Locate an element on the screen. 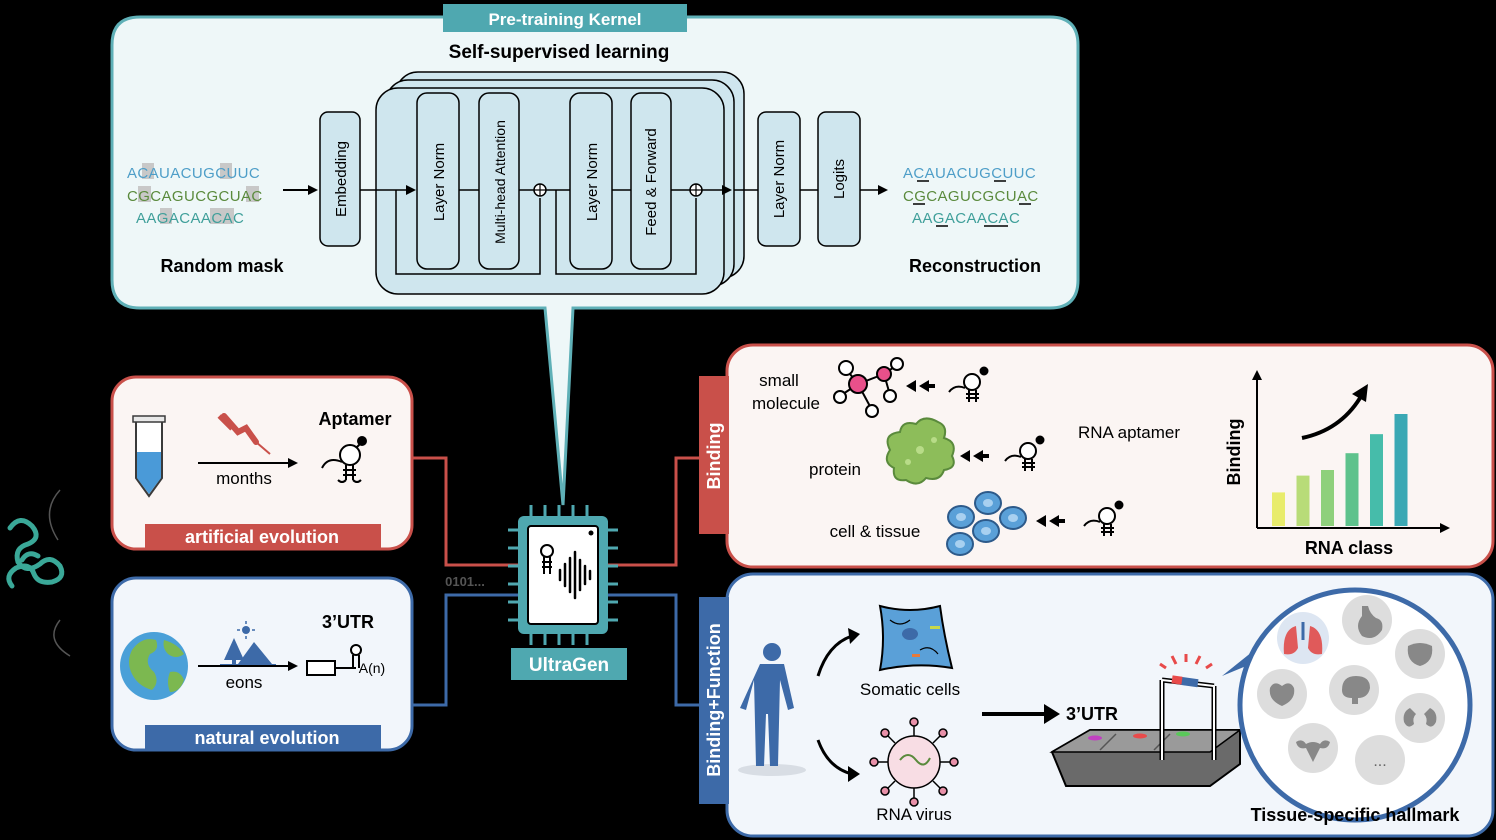  logits-label: Logits is located at coordinates (839, 179).